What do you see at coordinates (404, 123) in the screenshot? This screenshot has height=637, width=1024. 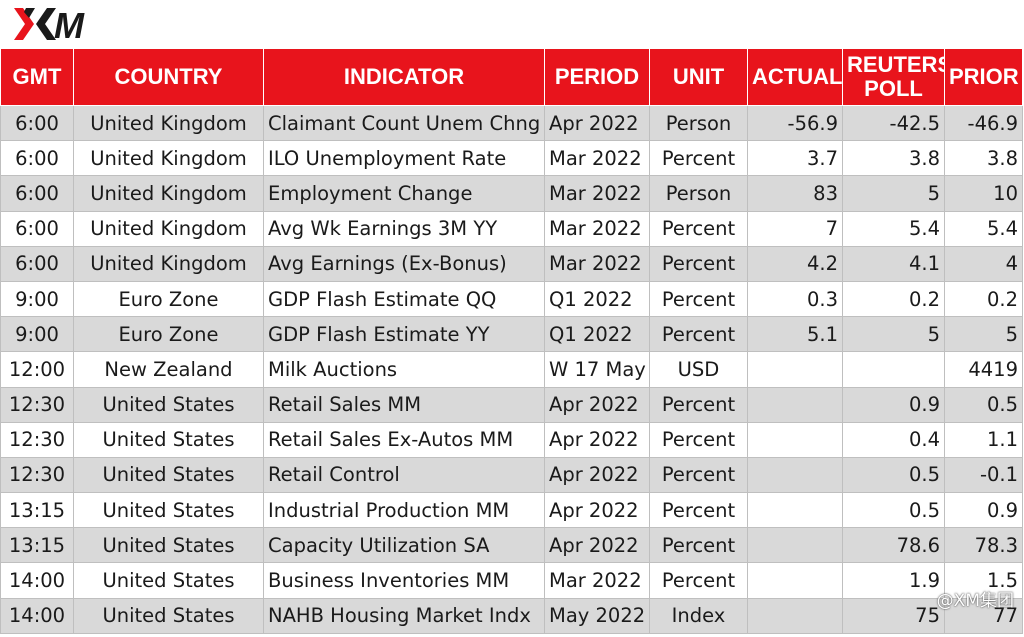 I see `cell-indicator: Claimant Count Unem Chng` at bounding box center [404, 123].